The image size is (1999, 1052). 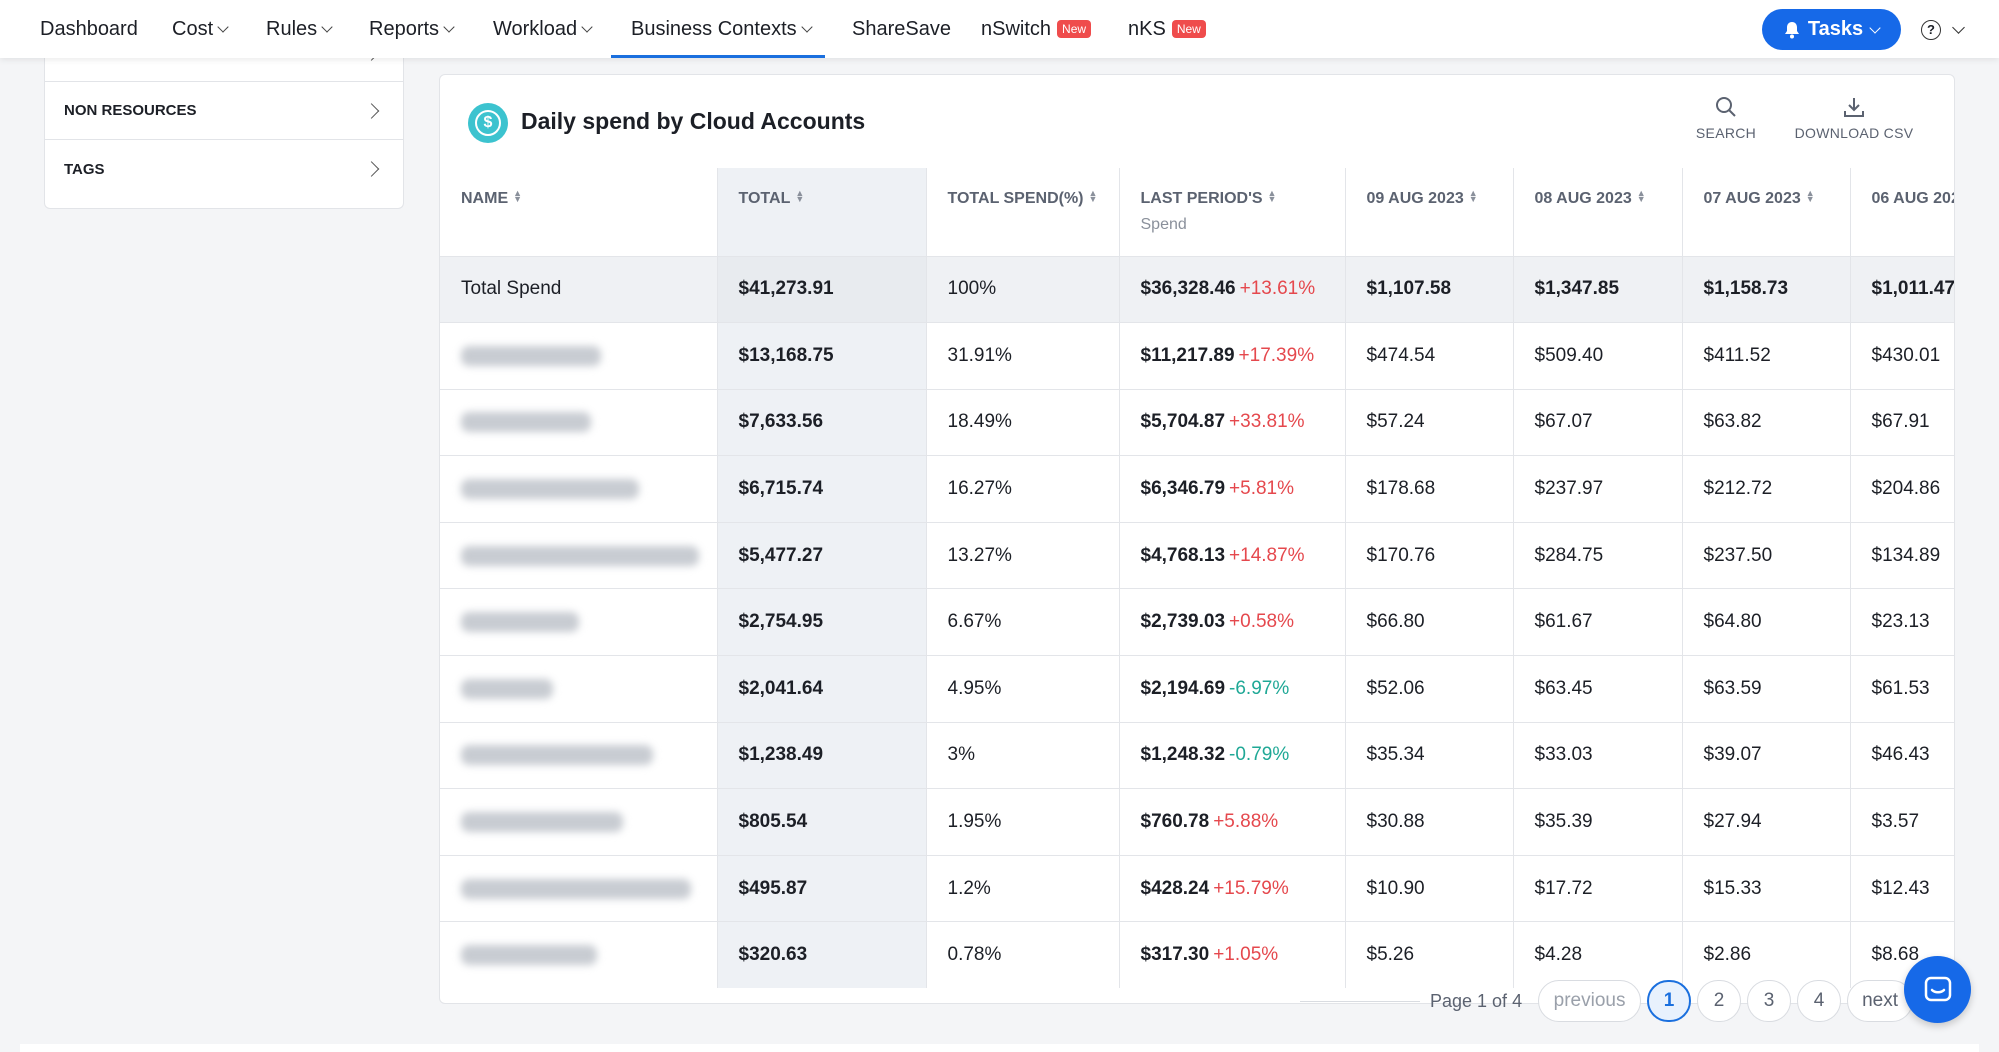 What do you see at coordinates (1429, 212) in the screenshot?
I see `column-header-date-1: 09 AUG 2023 ▲ ▼` at bounding box center [1429, 212].